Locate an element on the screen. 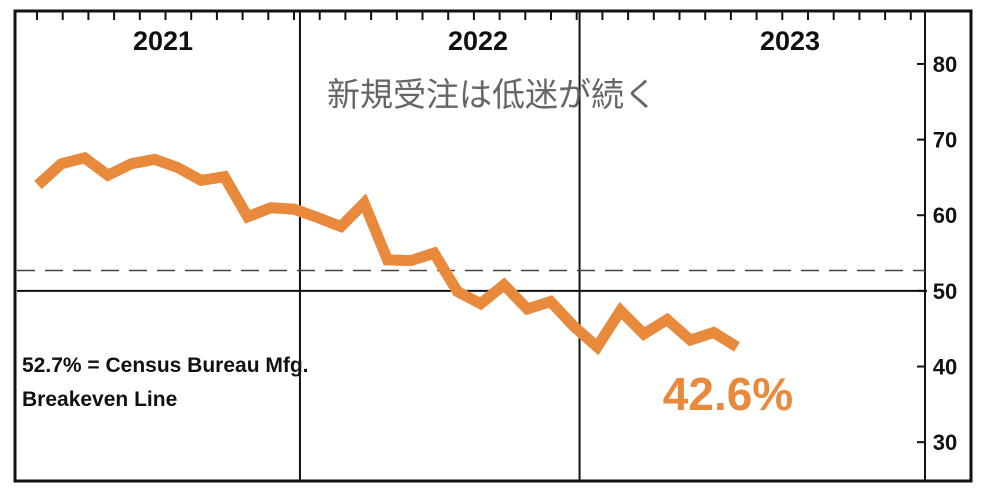 The height and width of the screenshot is (492, 988). year-label-2021: 2021 is located at coordinates (163, 41).